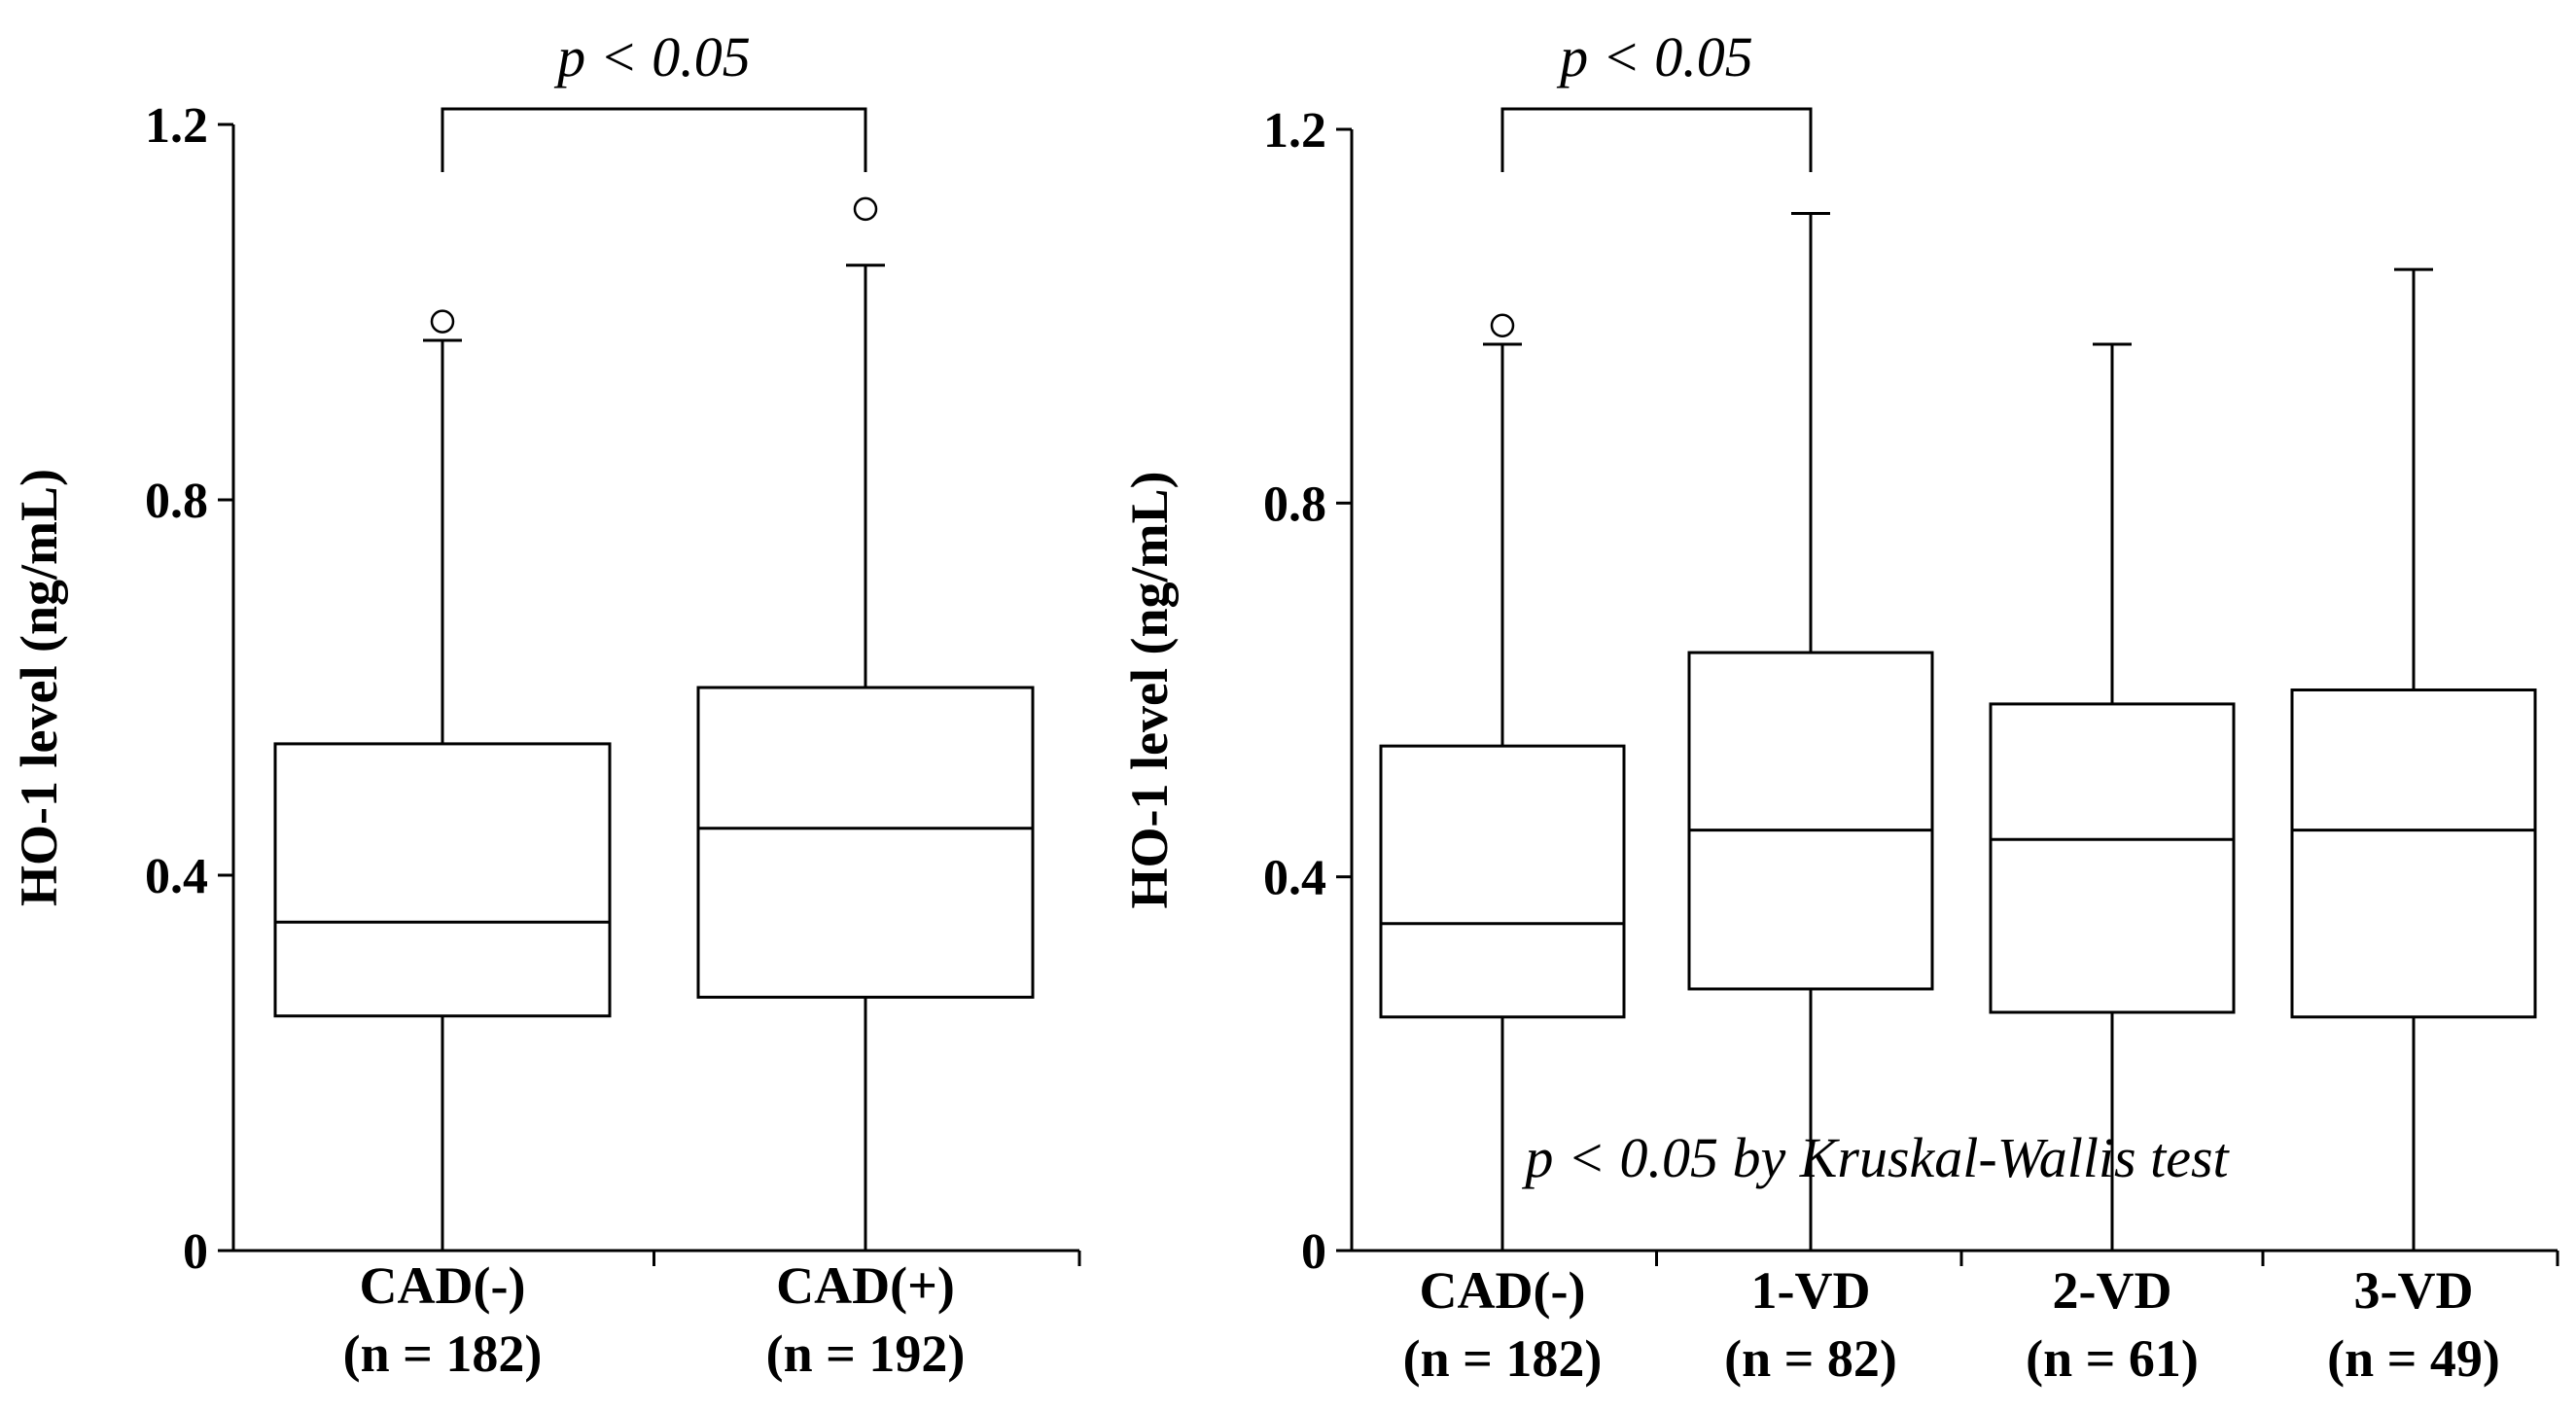 This screenshot has height=1412, width=2576. What do you see at coordinates (865, 1286) in the screenshot?
I see `category-label: CAD(+)` at bounding box center [865, 1286].